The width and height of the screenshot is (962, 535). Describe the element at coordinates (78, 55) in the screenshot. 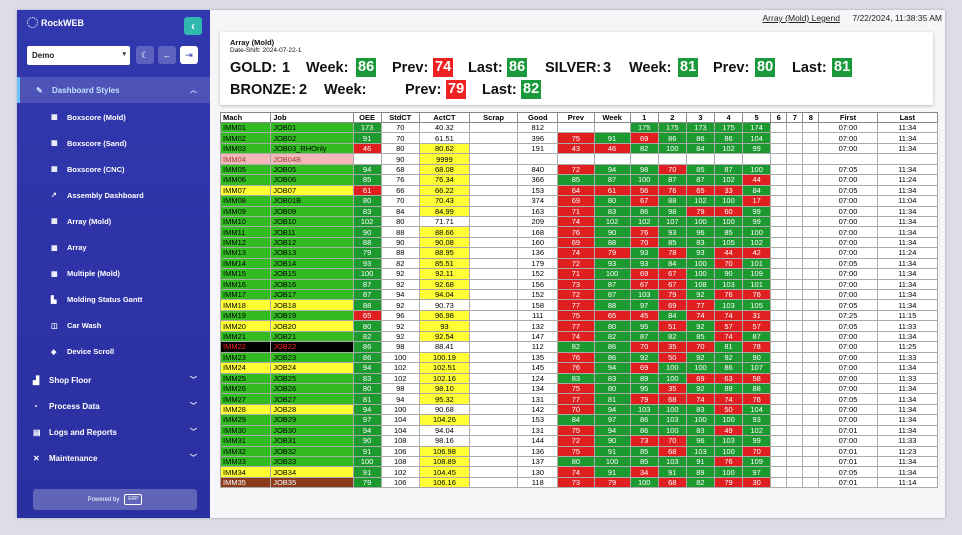

I see `site-select: Demo ▾` at that location.